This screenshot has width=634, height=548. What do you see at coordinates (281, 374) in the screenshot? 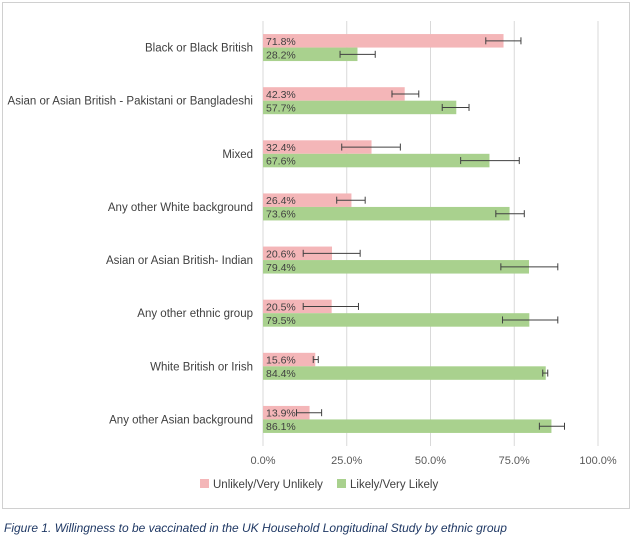
I see `data-label: 84.4%` at bounding box center [281, 374].